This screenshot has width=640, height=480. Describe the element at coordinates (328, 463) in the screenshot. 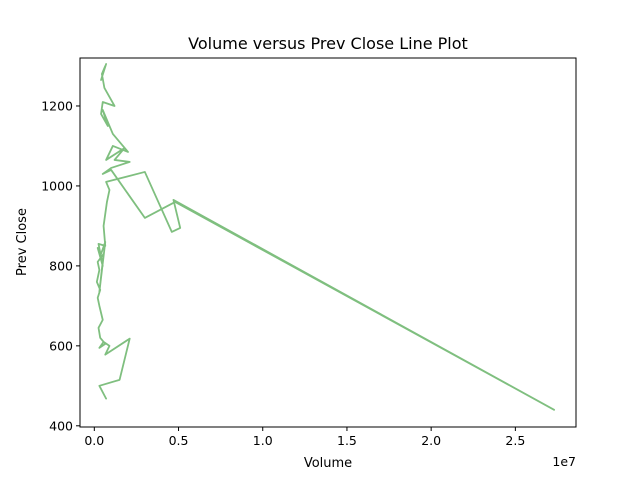

I see `x-axis-label: Volume` at that location.